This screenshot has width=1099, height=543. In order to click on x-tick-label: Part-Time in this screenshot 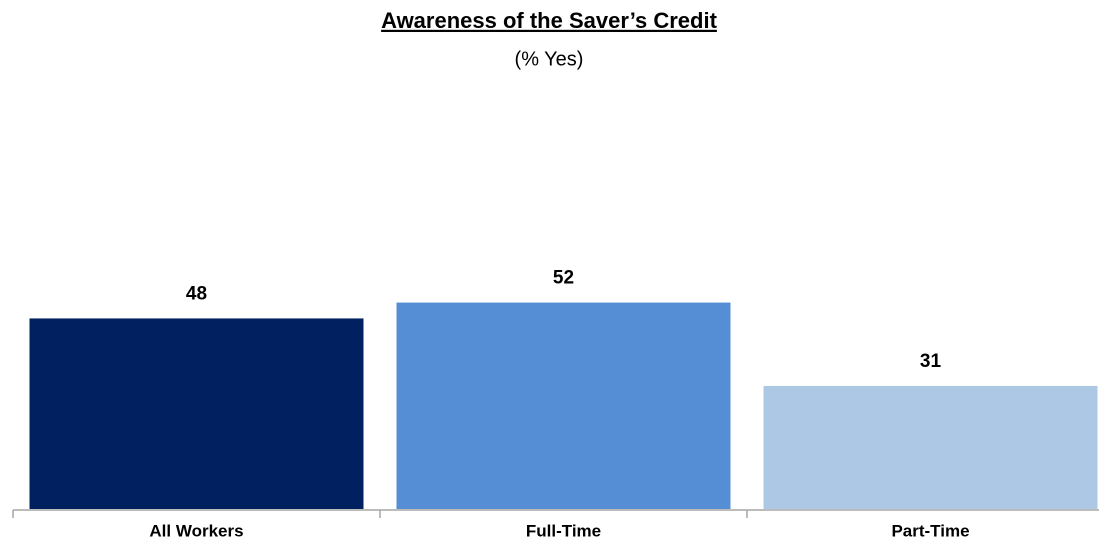, I will do `click(930, 530)`.